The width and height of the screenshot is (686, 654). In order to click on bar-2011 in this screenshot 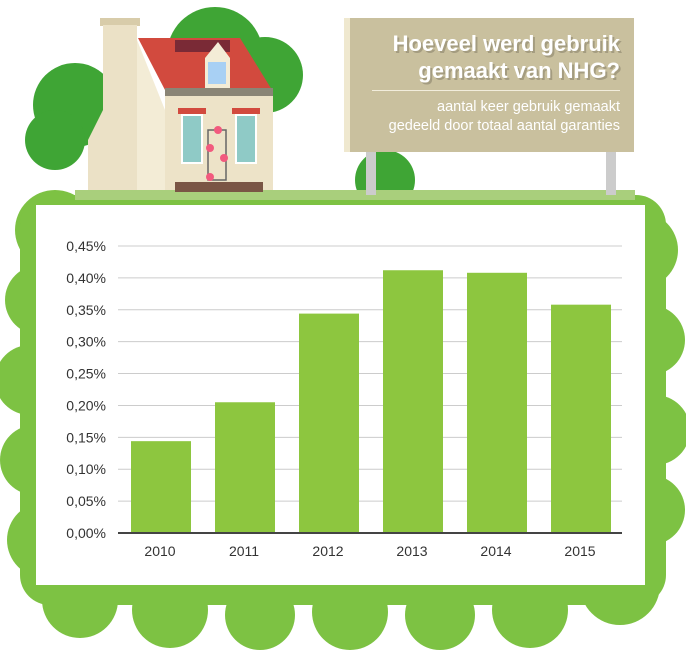, I will do `click(245, 467)`.